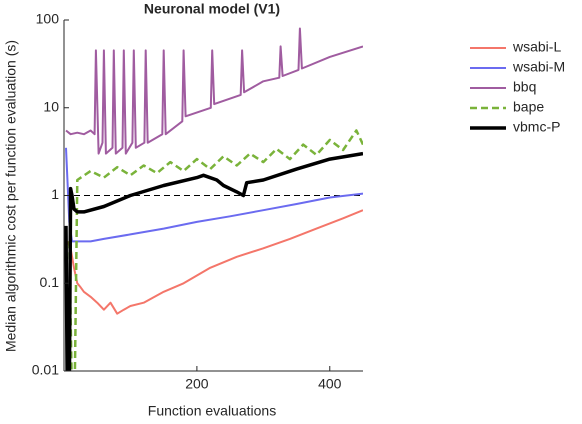 The image size is (582, 424). What do you see at coordinates (45, 370) in the screenshot?
I see `y-tick-label: 0.01` at bounding box center [45, 370].